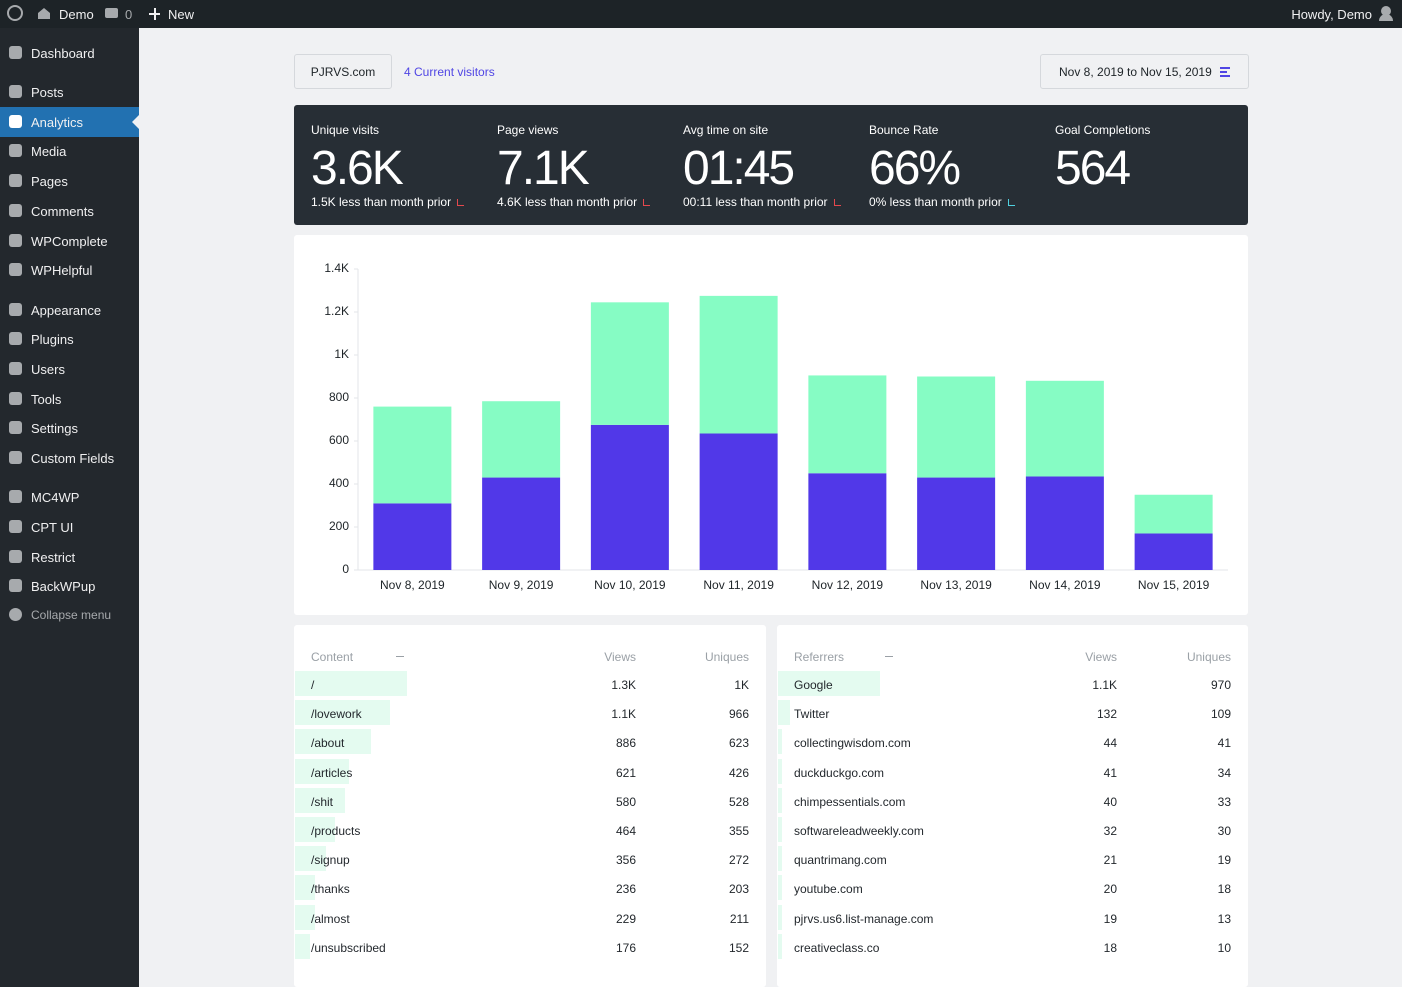 The height and width of the screenshot is (987, 1402). Describe the element at coordinates (741, 685) in the screenshot. I see `row-uniques: 1K` at that location.